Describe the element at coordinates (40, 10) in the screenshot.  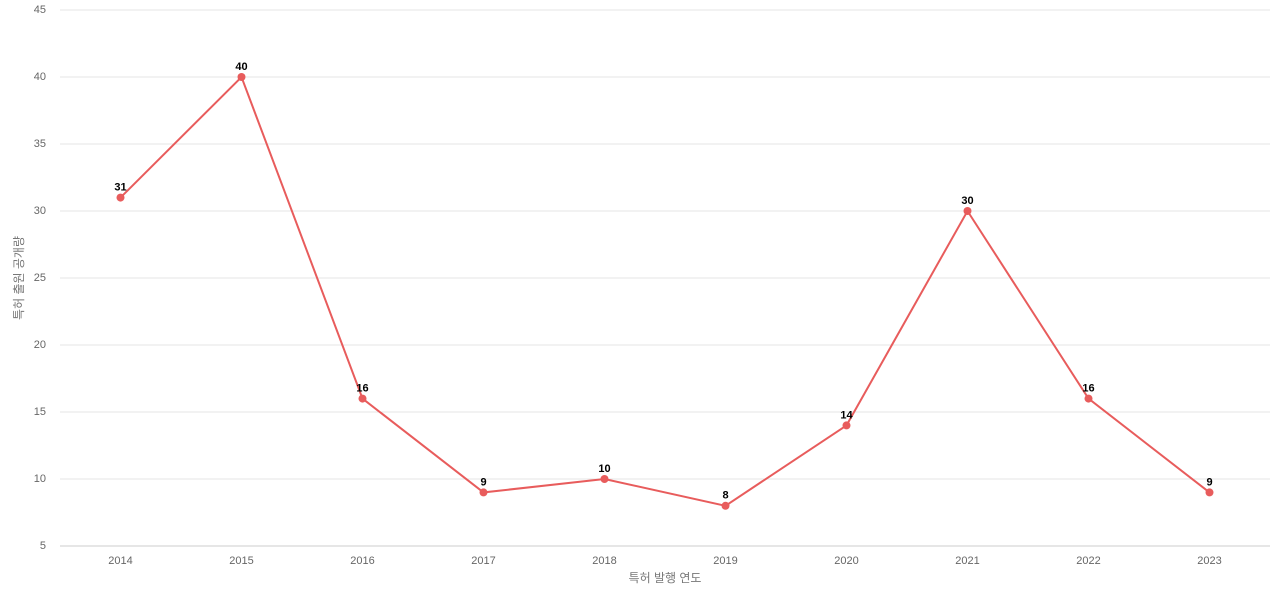
I see `y-tick-label: 45` at that location.